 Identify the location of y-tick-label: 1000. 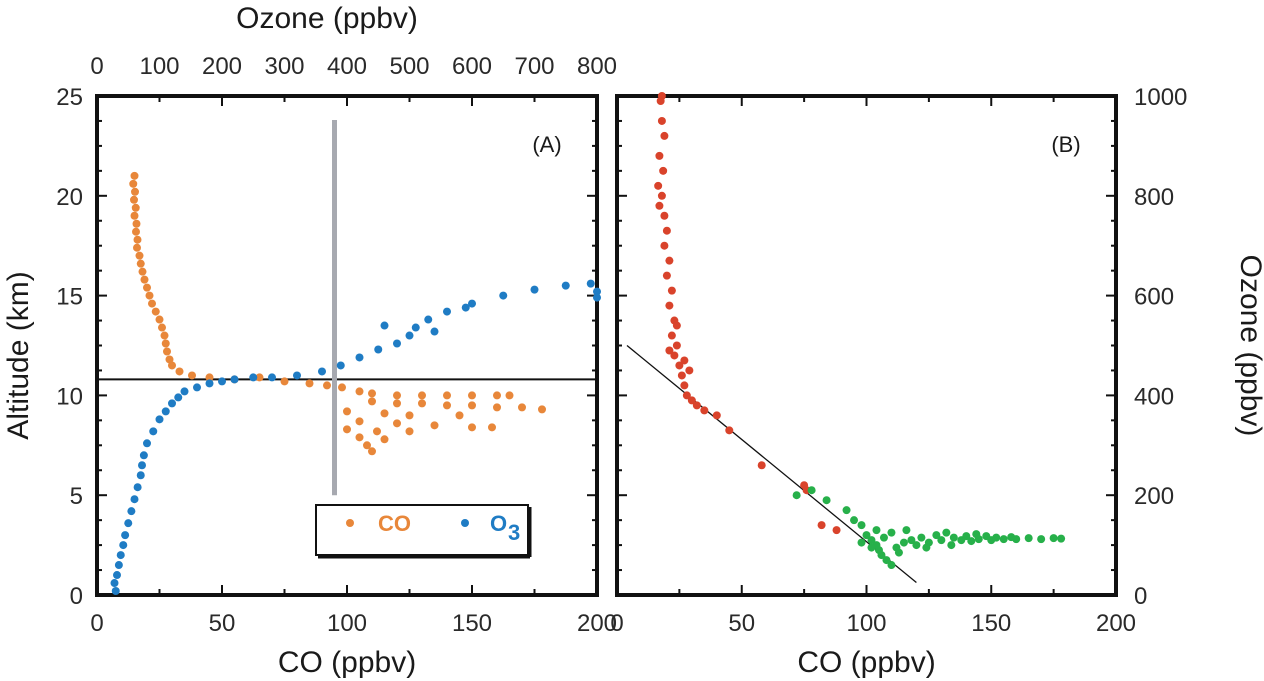
(1160, 97).